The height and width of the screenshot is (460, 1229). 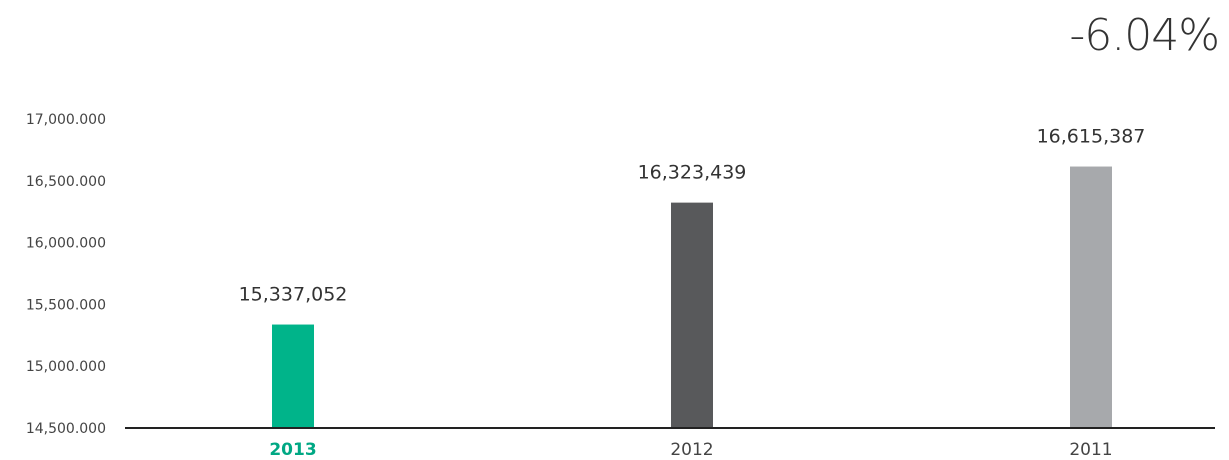 What do you see at coordinates (66, 367) in the screenshot?
I see `y-tick-label: 15,000.000` at bounding box center [66, 367].